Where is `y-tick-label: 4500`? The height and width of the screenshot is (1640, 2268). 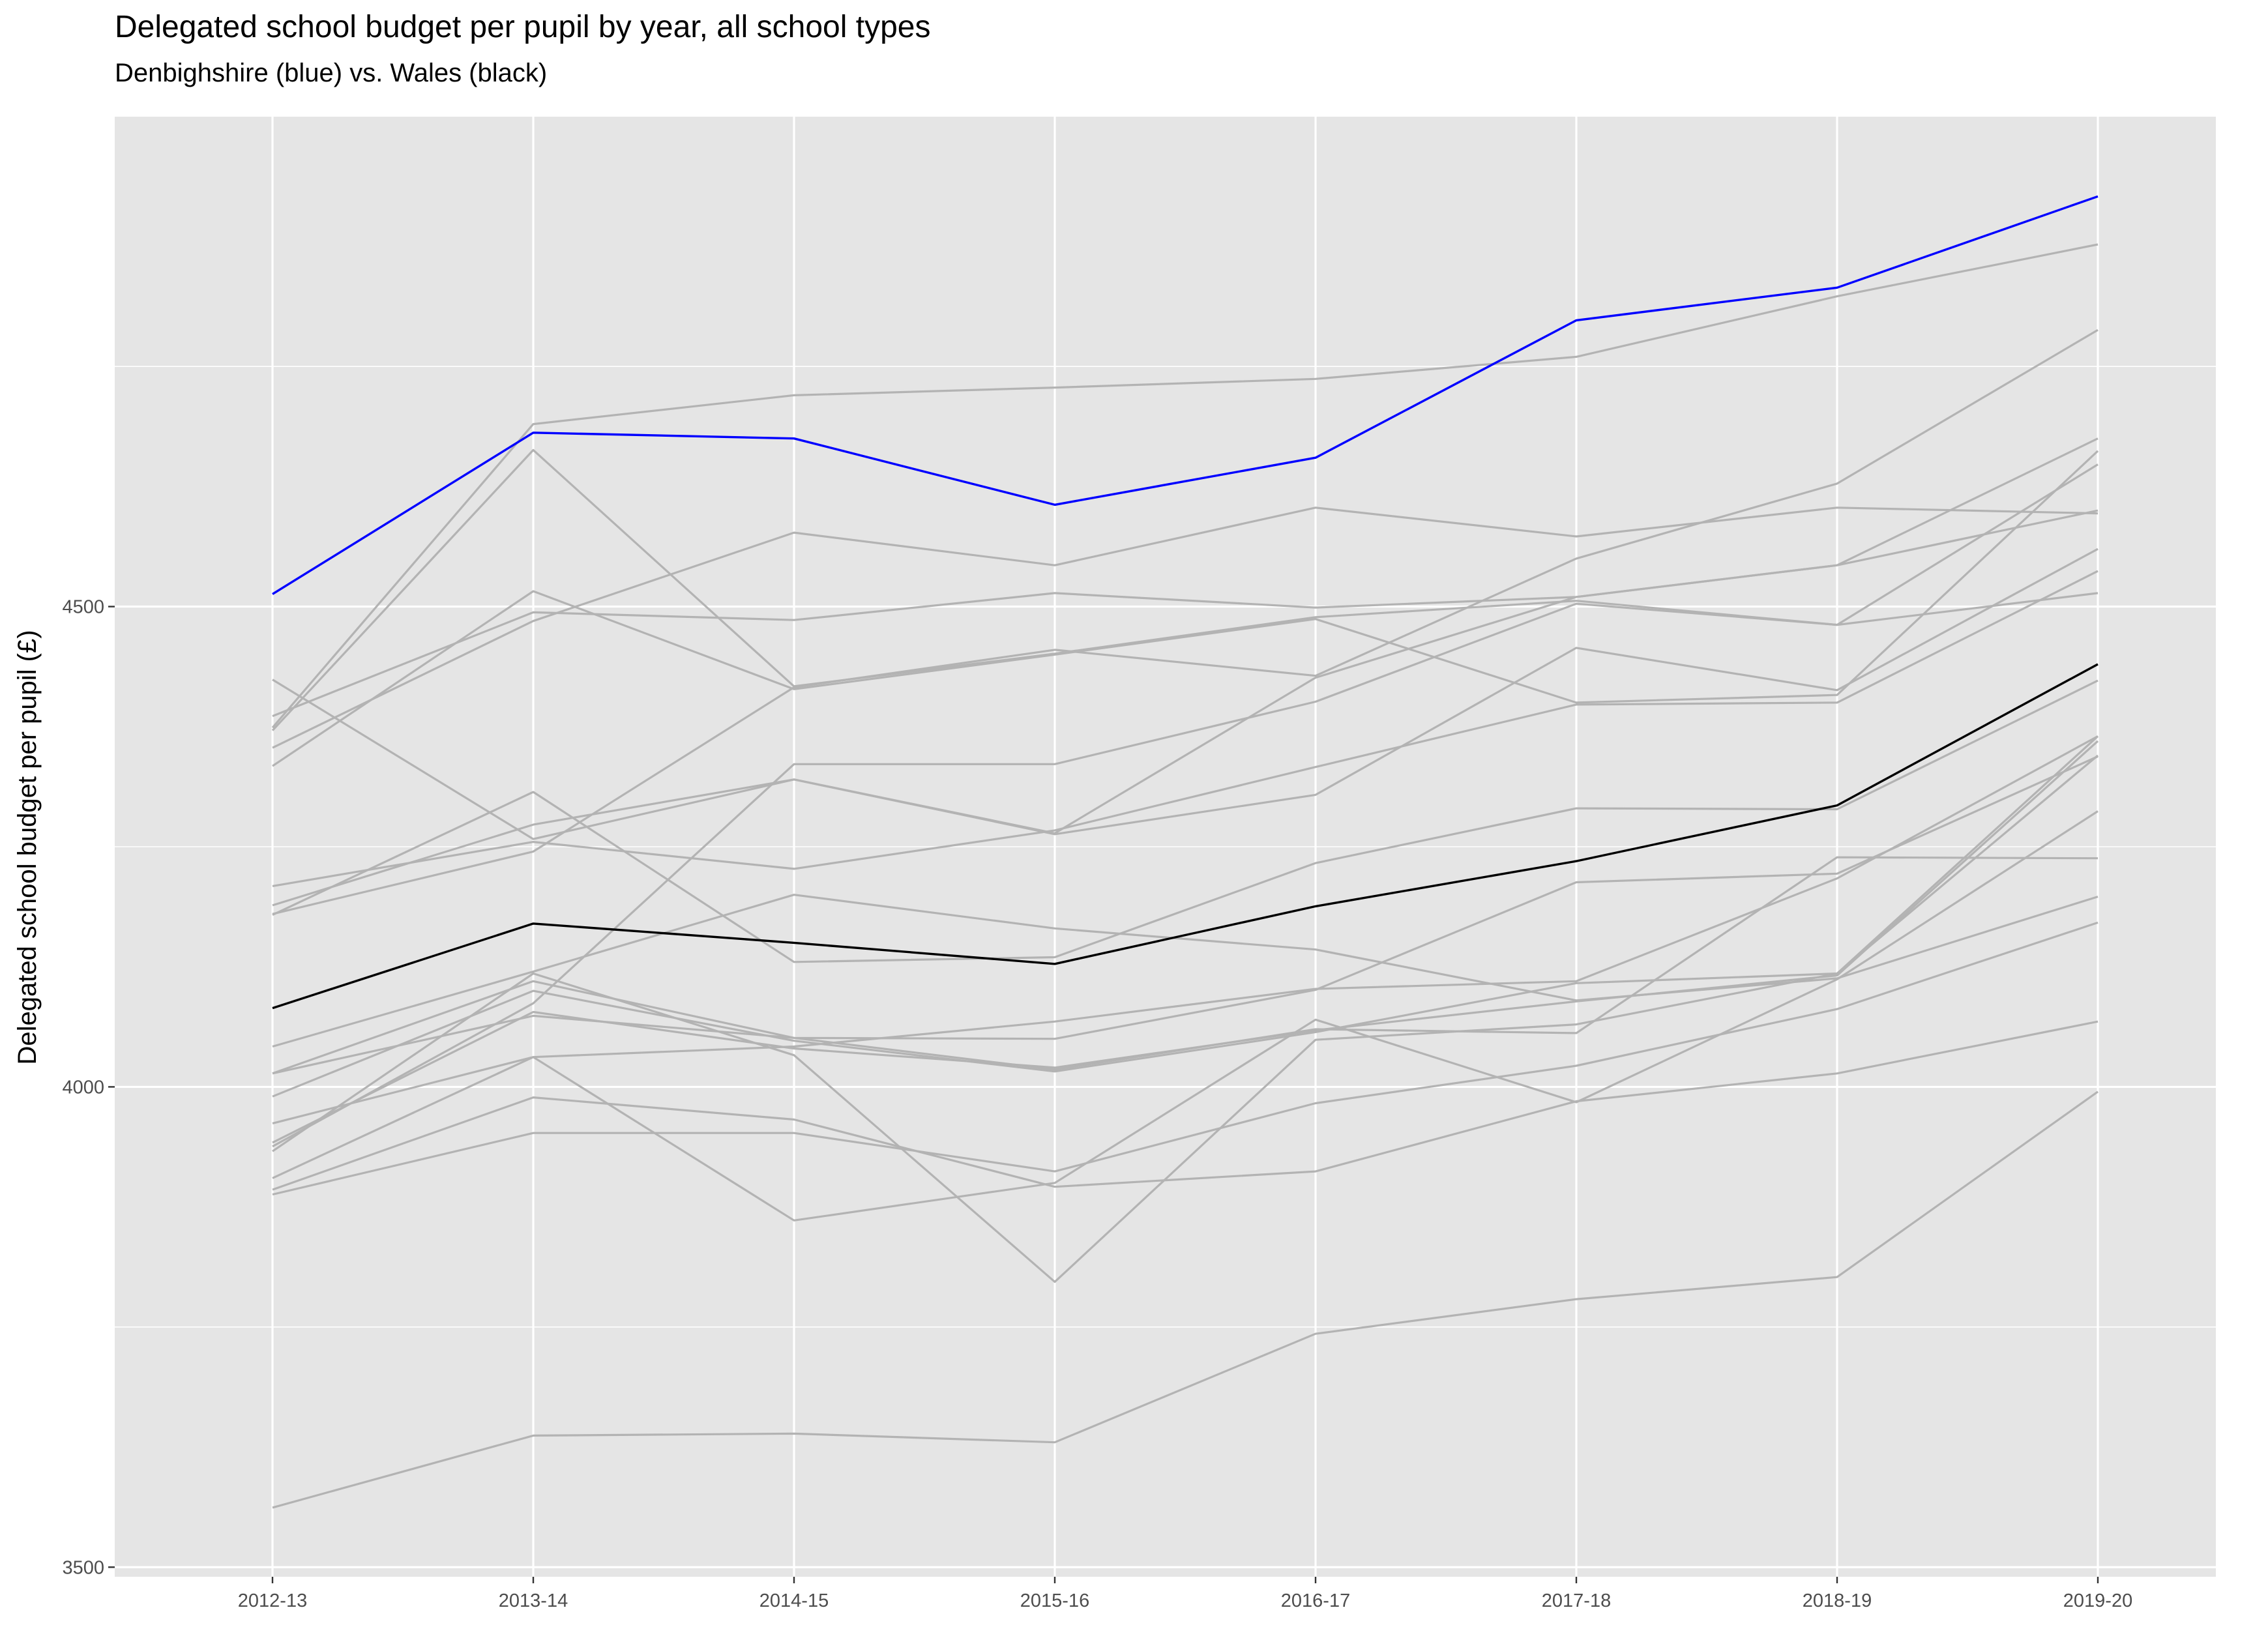 y-tick-label: 4500 is located at coordinates (83, 607).